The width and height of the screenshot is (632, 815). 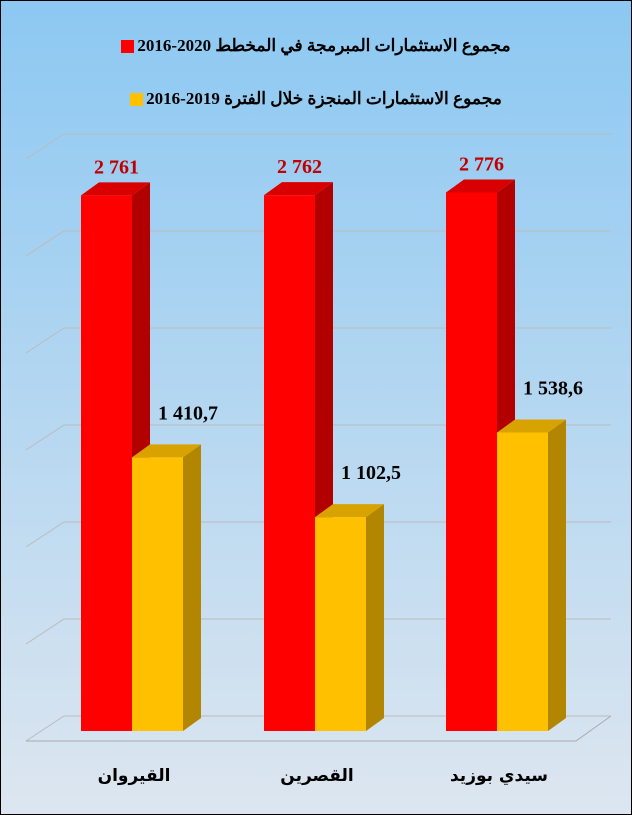 I want to click on x-tick-label: سيدي بوزيد, so click(x=499, y=776).